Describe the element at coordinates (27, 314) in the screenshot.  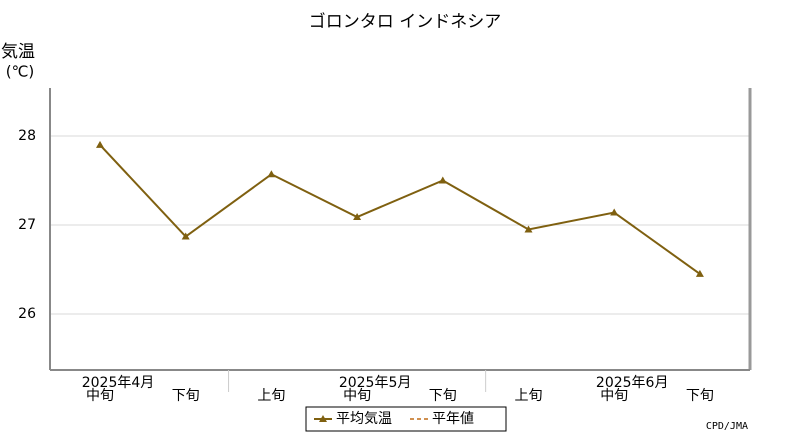
I see `y-tick-label: 26` at that location.